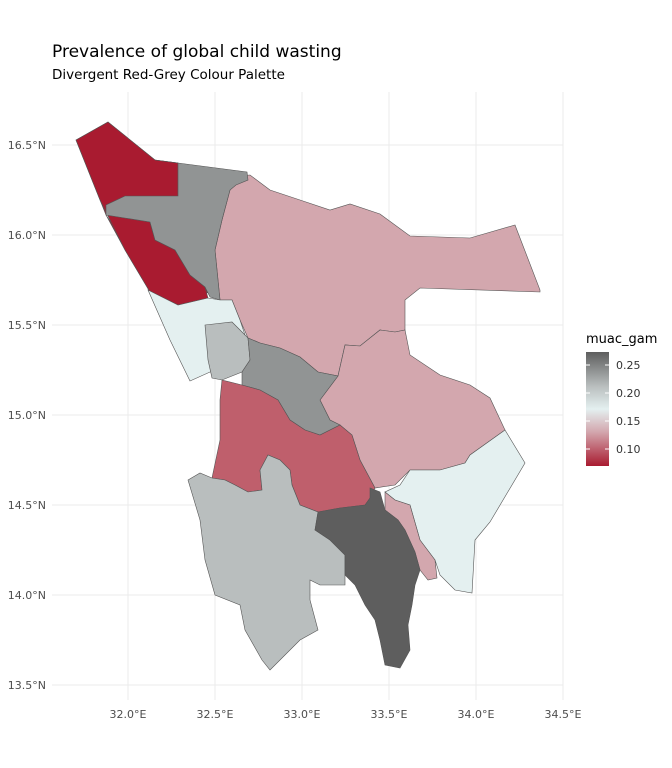 The width and height of the screenshot is (672, 768). Describe the element at coordinates (628, 449) in the screenshot. I see `legend-label: 0.10` at that location.